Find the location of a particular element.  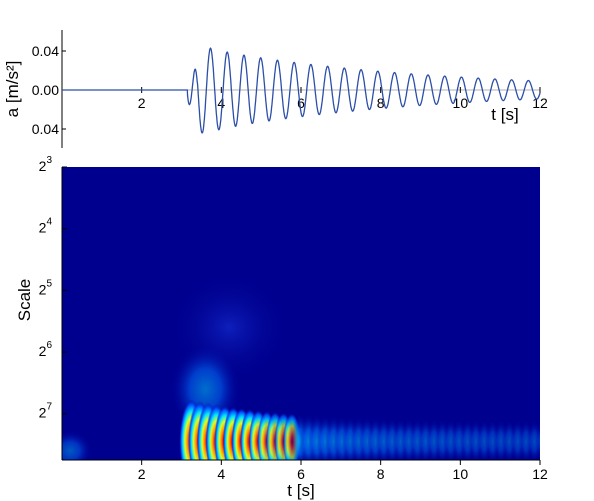

bottom-x-tick-label: 12 is located at coordinates (540, 474).